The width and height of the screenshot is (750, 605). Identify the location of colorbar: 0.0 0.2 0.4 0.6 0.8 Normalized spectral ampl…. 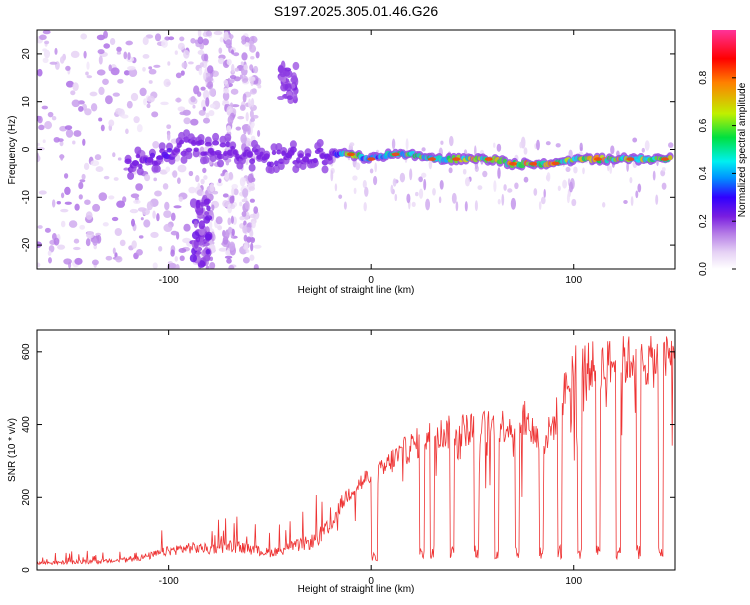
(723, 153).